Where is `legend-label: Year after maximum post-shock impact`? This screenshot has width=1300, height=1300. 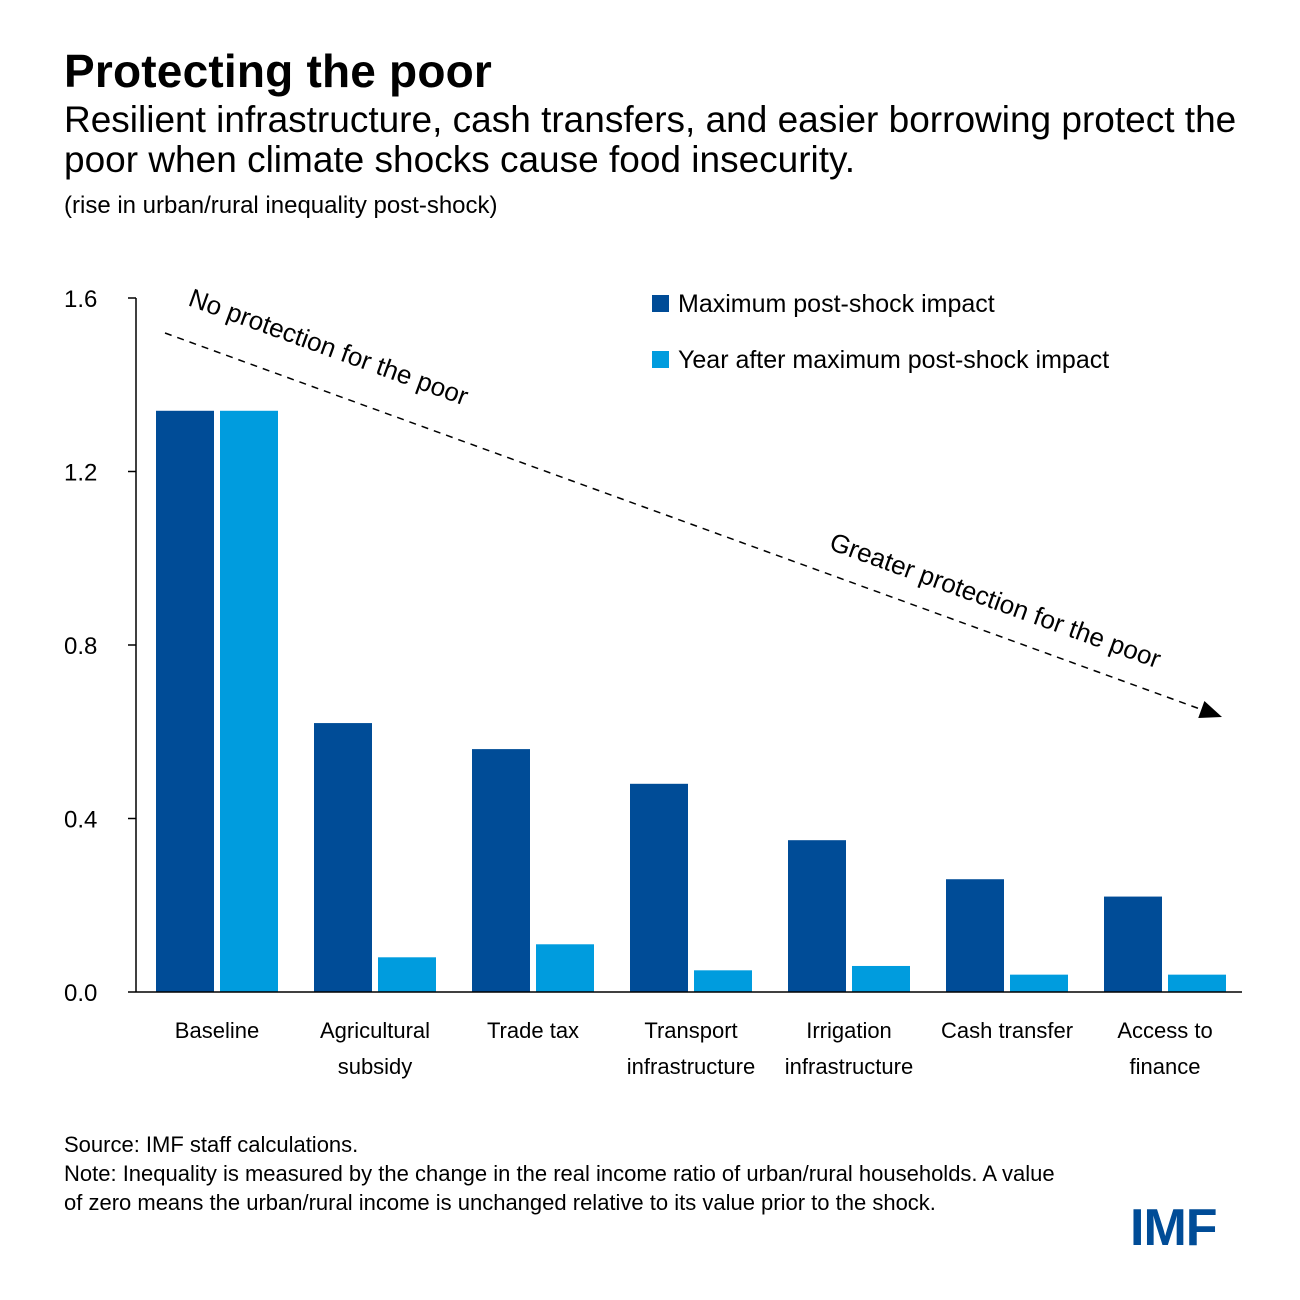 legend-label: Year after maximum post-shock impact is located at coordinates (893, 360).